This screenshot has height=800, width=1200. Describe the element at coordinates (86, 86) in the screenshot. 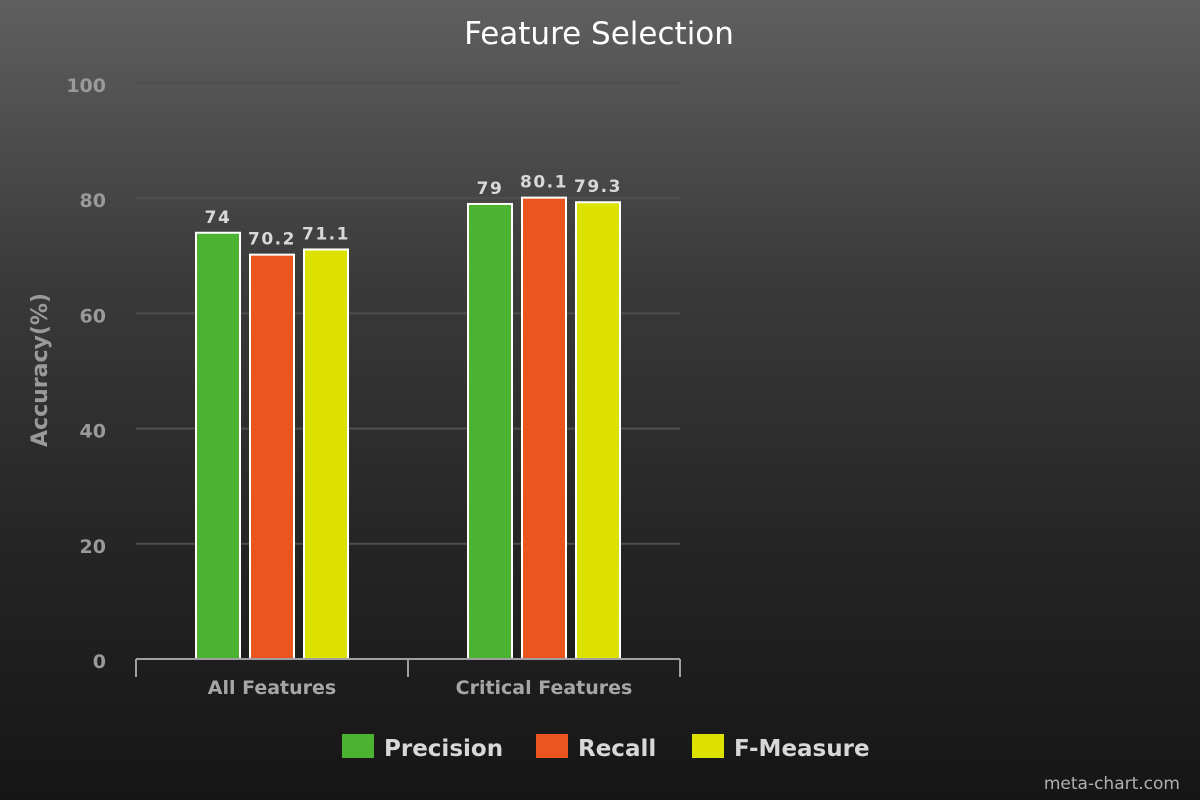

I see `y-tick-label: 100` at that location.